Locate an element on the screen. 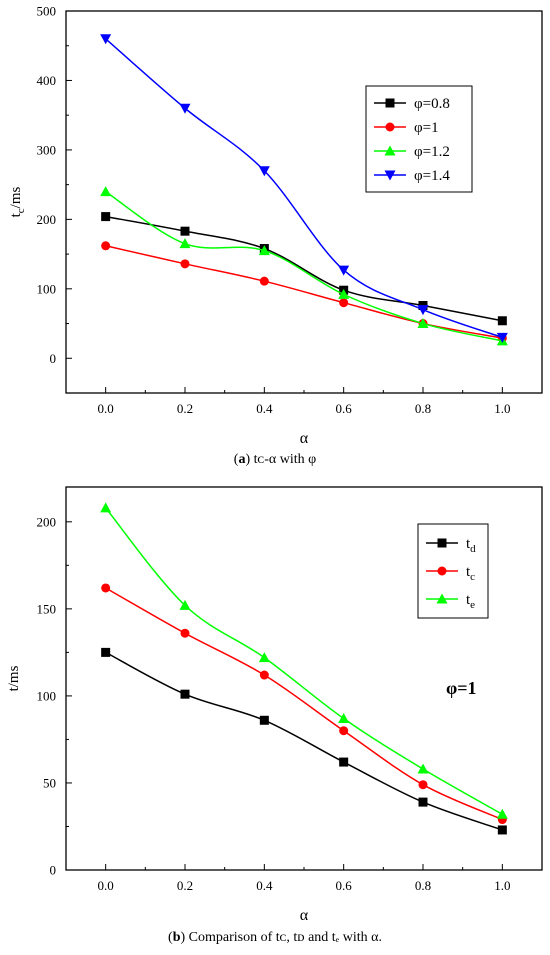 This screenshot has height=955, width=550. chart-a-x-axis-label: α is located at coordinates (304, 438).